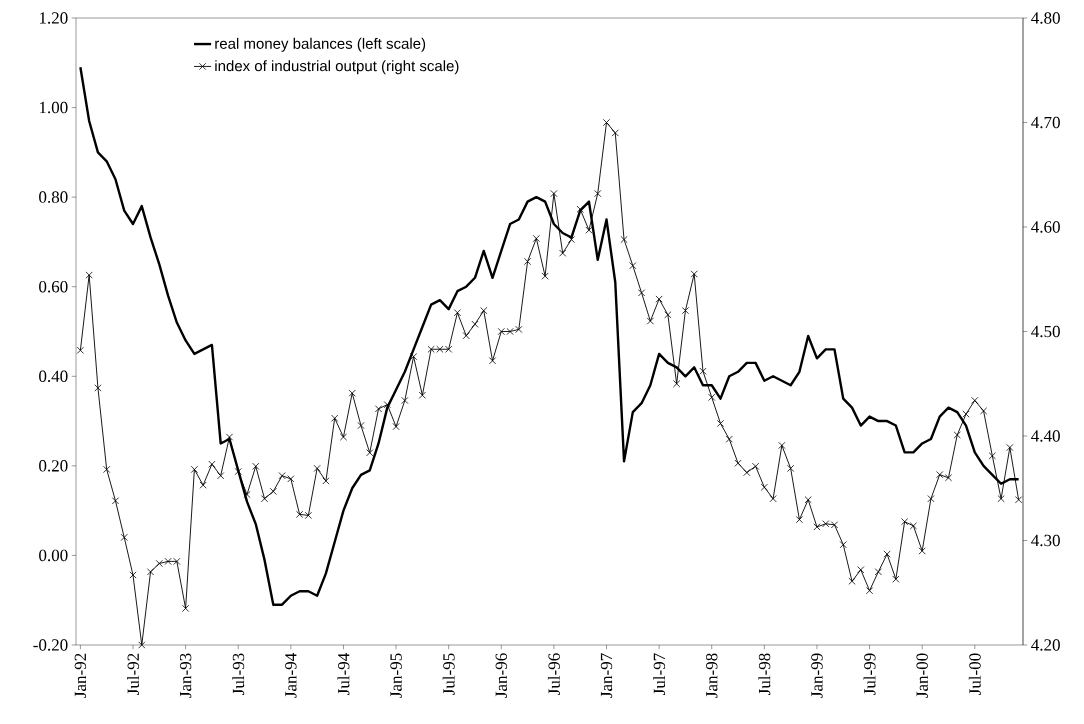 Image resolution: width=1084 pixels, height=724 pixels. I want to click on y-tick-label: 0.00, so click(53, 555).